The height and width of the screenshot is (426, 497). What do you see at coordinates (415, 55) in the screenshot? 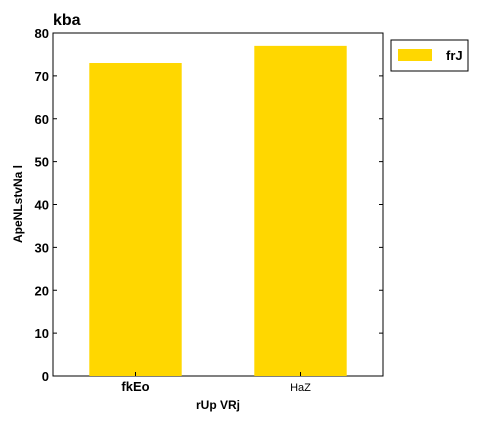
I see `legend-swatch` at bounding box center [415, 55].